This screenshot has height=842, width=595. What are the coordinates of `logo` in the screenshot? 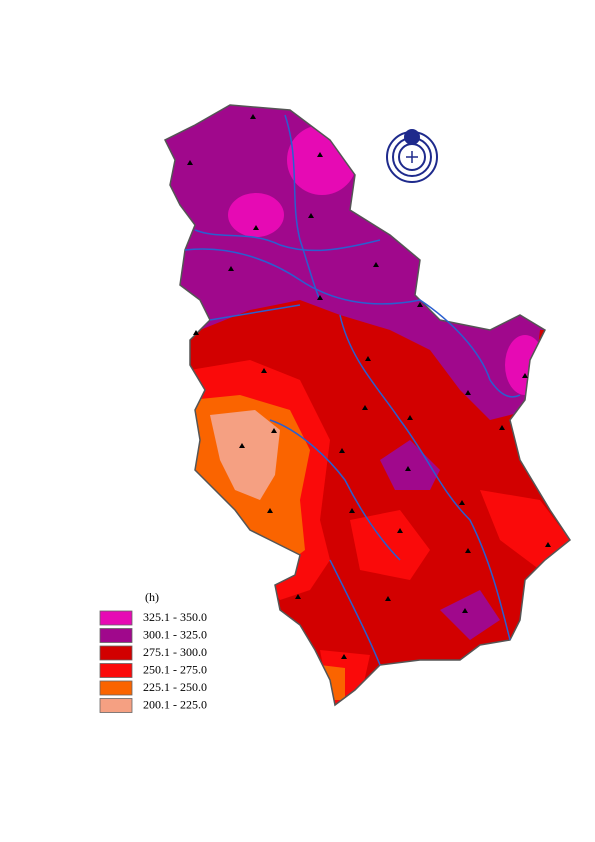 It's located at (412, 156).